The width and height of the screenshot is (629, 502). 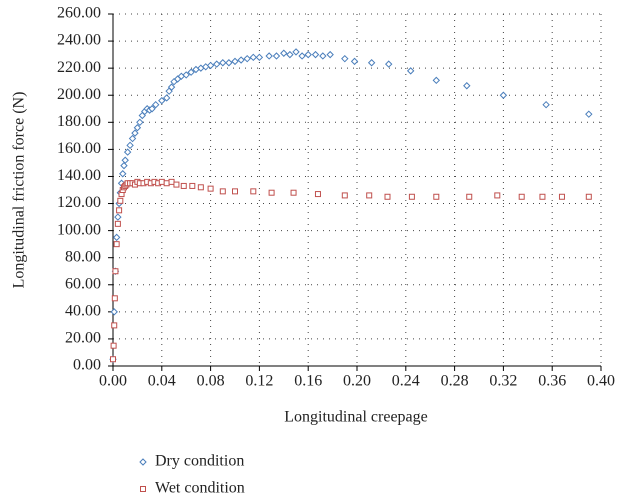 I want to click on x-tick-label: 0.00, so click(x=113, y=381).